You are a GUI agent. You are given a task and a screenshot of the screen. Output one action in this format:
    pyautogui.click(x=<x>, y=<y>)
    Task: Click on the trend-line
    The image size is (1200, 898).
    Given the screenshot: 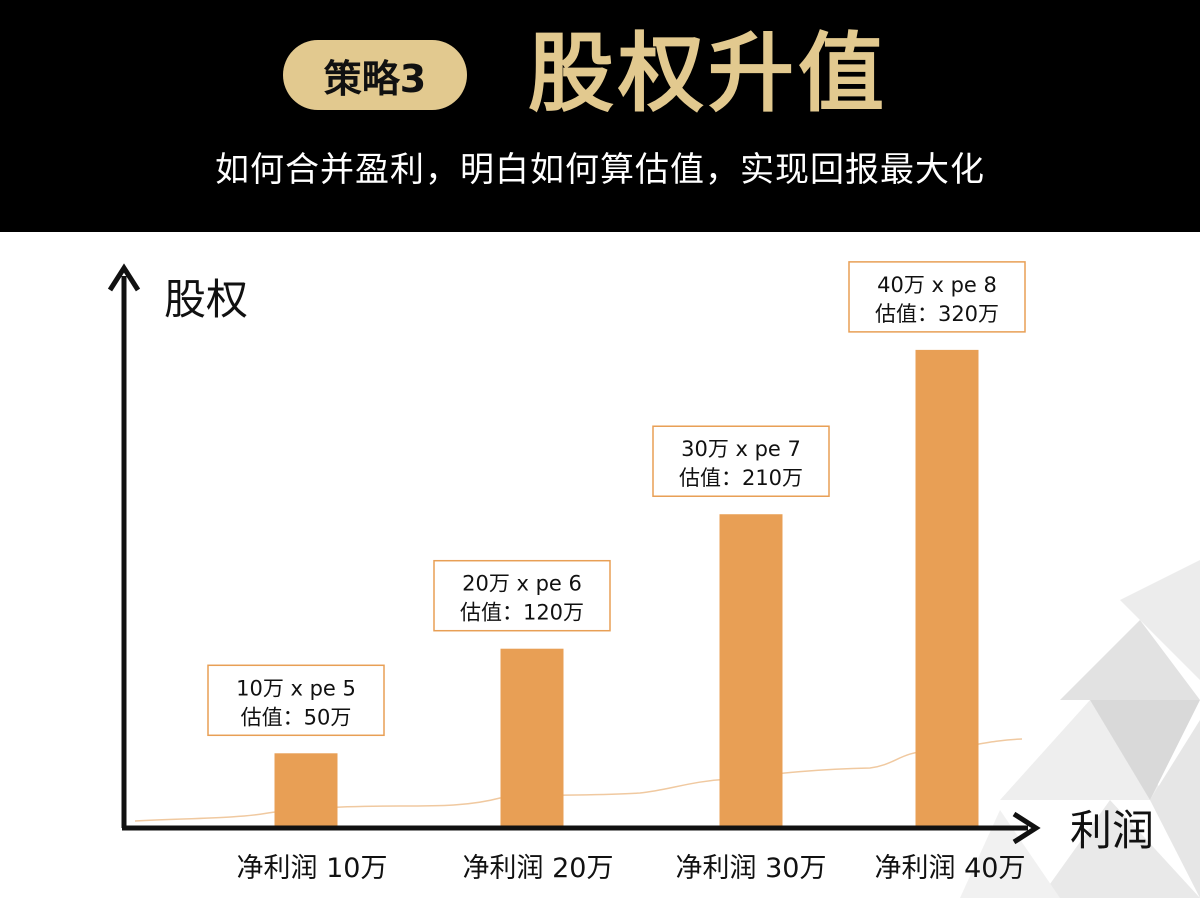 What is the action you would take?
    pyautogui.click(x=578, y=780)
    